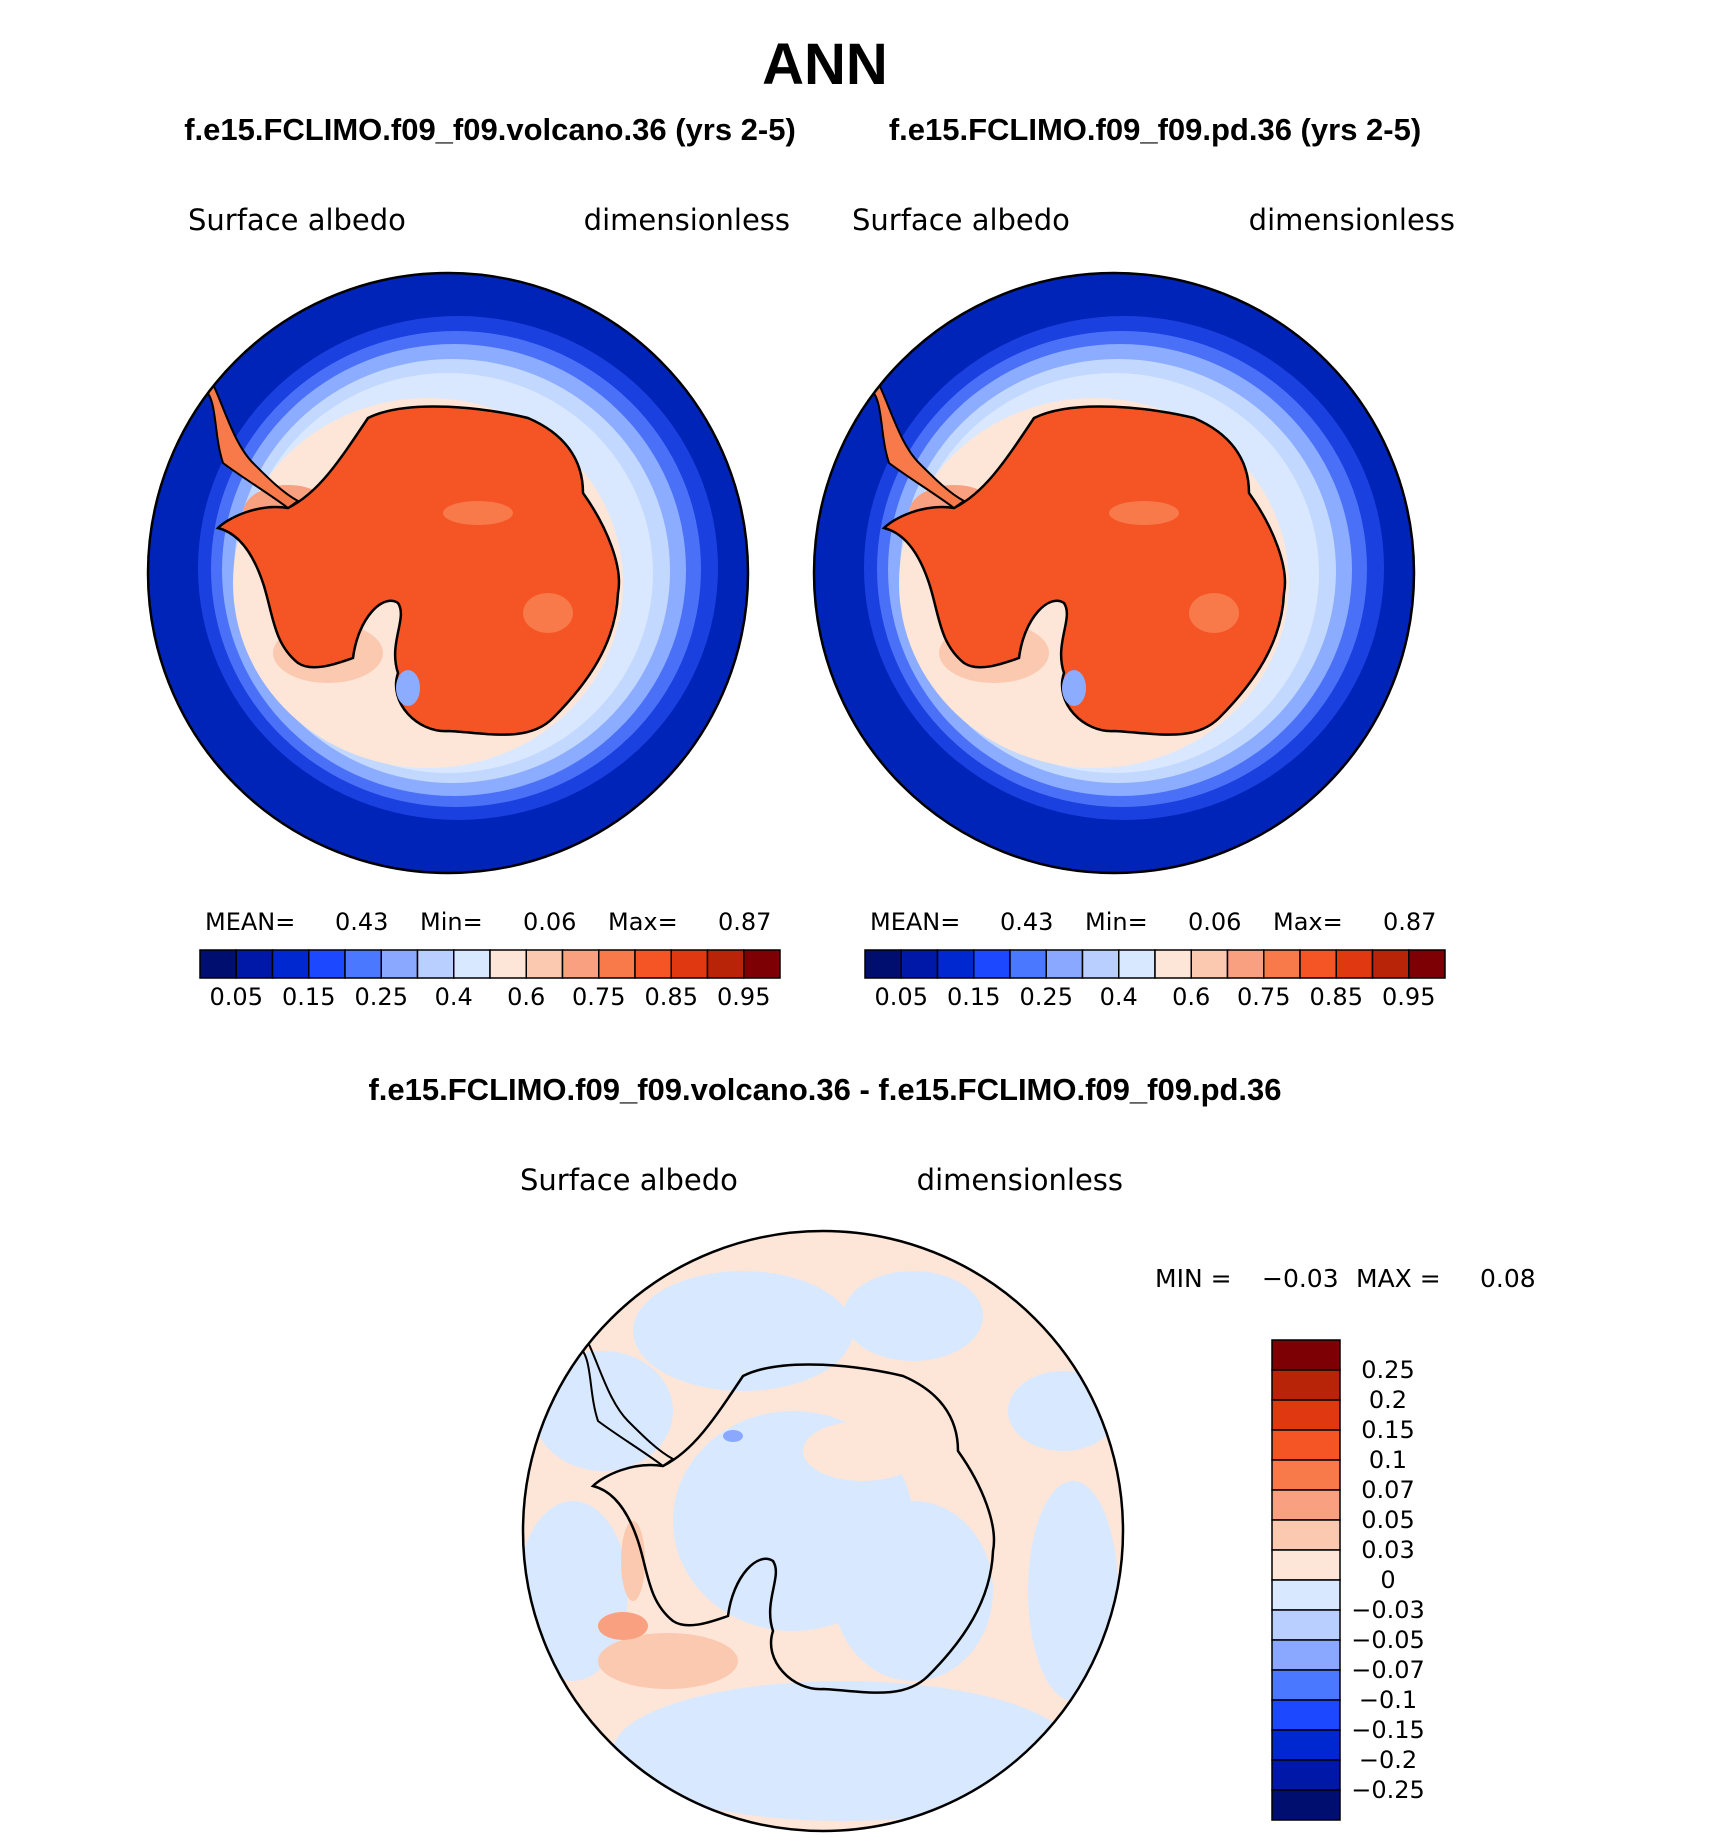  What do you see at coordinates (1508, 1278) in the screenshot?
I see `max-value-difference: 0.08` at bounding box center [1508, 1278].